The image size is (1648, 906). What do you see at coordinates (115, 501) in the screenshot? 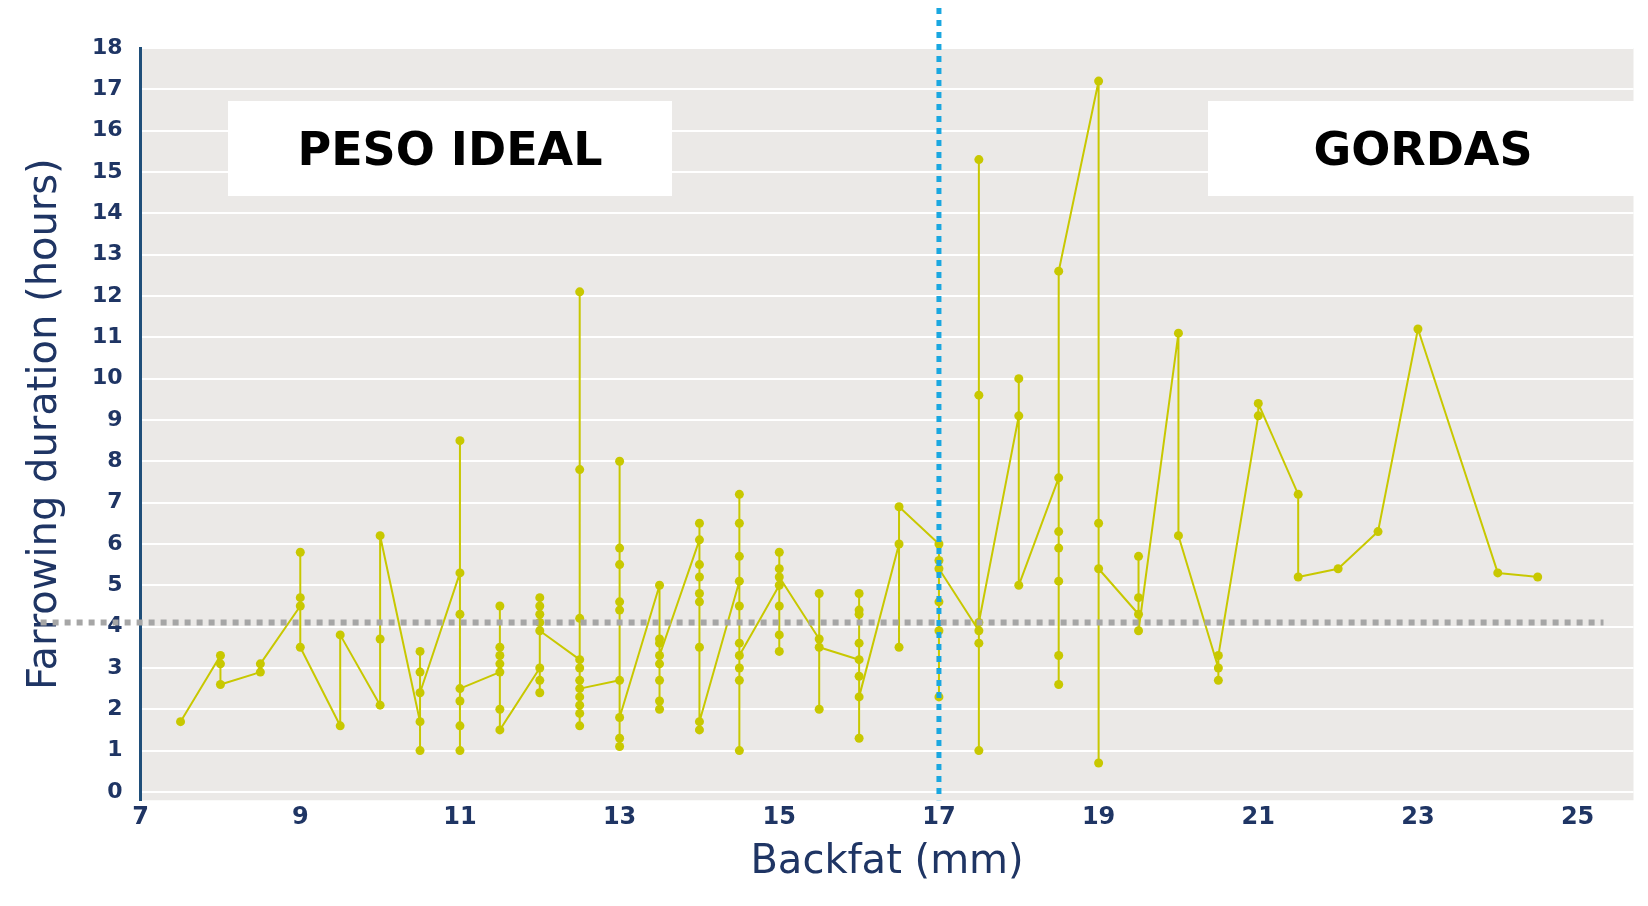
I see `y-tick-label: 7` at bounding box center [115, 501].